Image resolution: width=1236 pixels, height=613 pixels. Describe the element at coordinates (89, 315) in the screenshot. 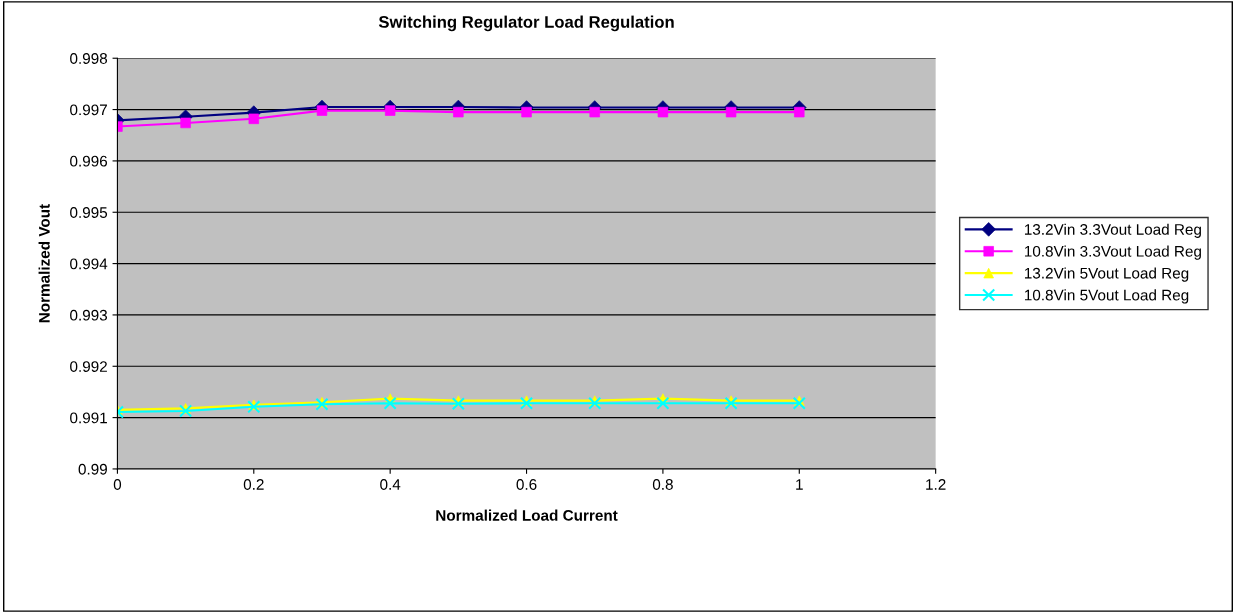

I see `y-tick-label: 0.993` at that location.